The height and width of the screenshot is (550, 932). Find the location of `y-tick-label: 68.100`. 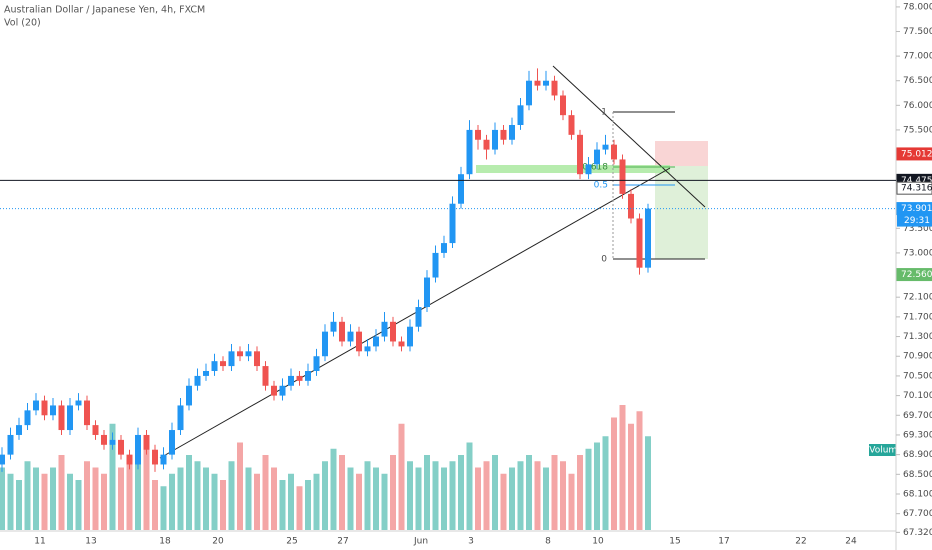

y-tick-label: 68.100 is located at coordinates (917, 495).